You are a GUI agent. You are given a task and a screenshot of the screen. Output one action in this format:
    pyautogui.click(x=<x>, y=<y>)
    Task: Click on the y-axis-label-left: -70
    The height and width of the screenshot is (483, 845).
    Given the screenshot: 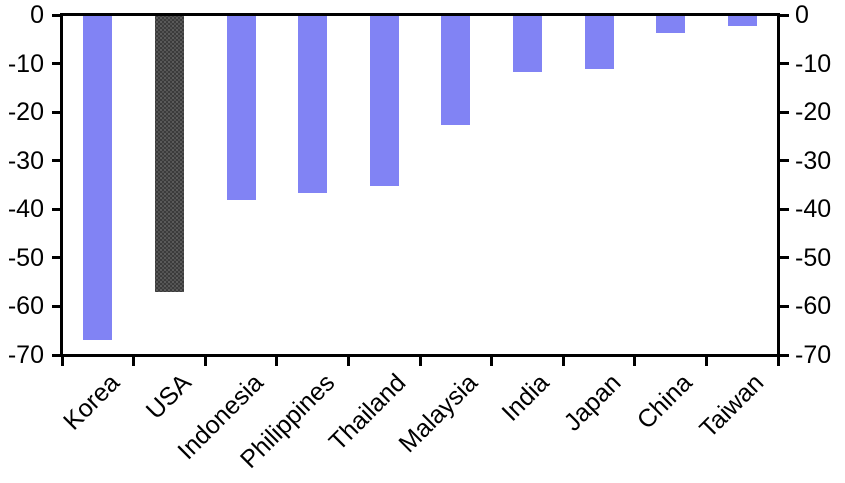 What is the action you would take?
    pyautogui.click(x=25, y=355)
    